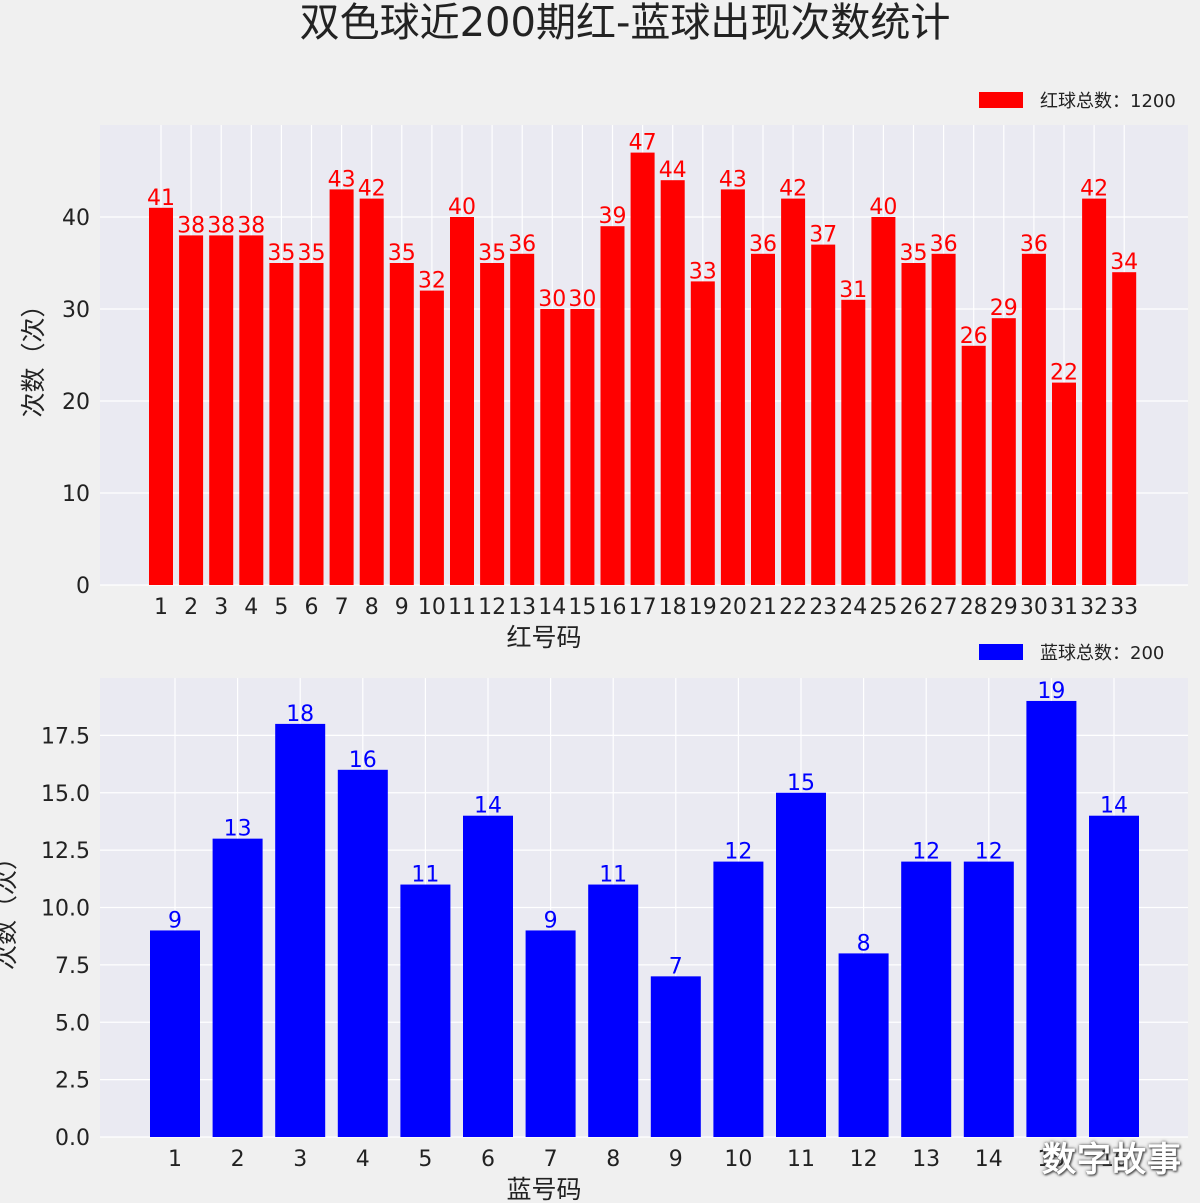  I want to click on blue-x-tick-label: 14, so click(989, 1159).